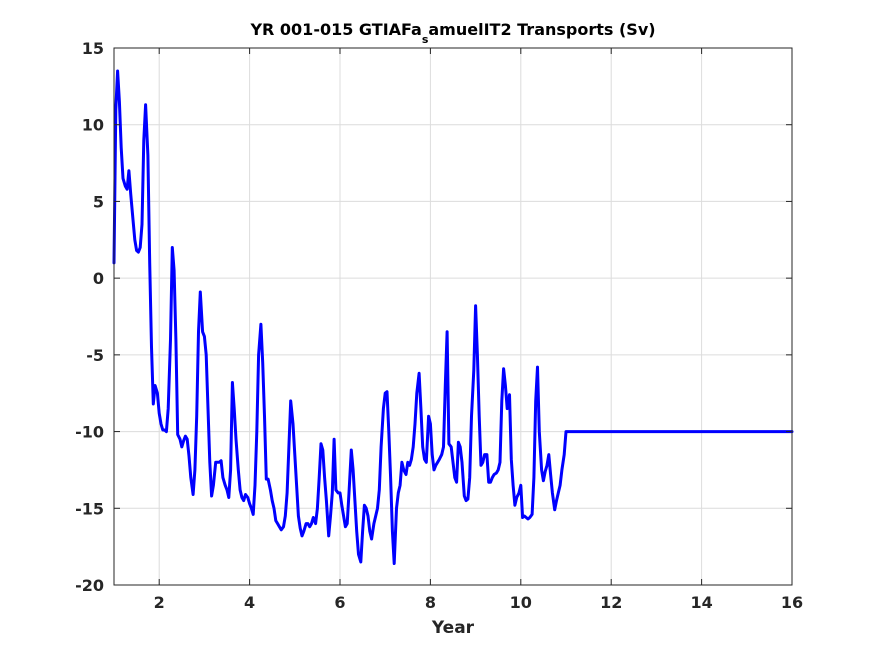 This screenshot has height=656, width=875. Describe the element at coordinates (95, 355) in the screenshot. I see `y-tick-label: -5` at that location.